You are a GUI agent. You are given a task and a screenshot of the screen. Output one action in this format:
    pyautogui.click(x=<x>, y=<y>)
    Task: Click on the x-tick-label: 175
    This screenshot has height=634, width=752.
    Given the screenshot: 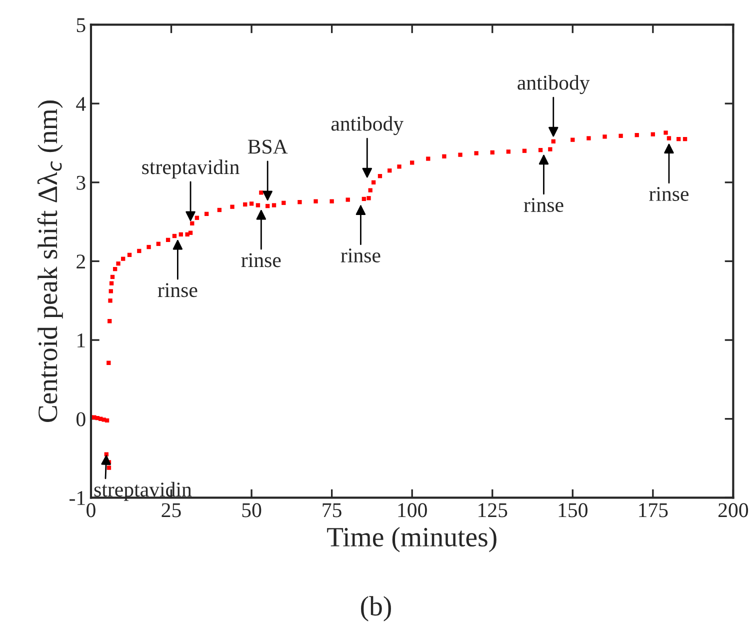 What is the action you would take?
    pyautogui.click(x=653, y=510)
    